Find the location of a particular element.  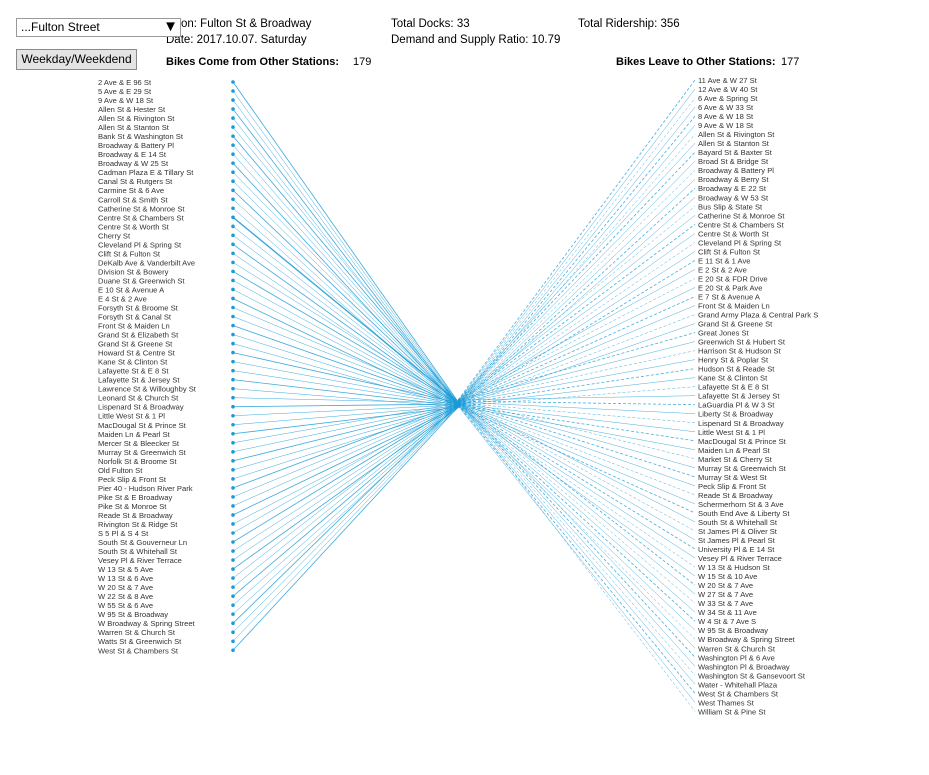

outgoing-station-label: Grand St & Greene St is located at coordinates (735, 324).